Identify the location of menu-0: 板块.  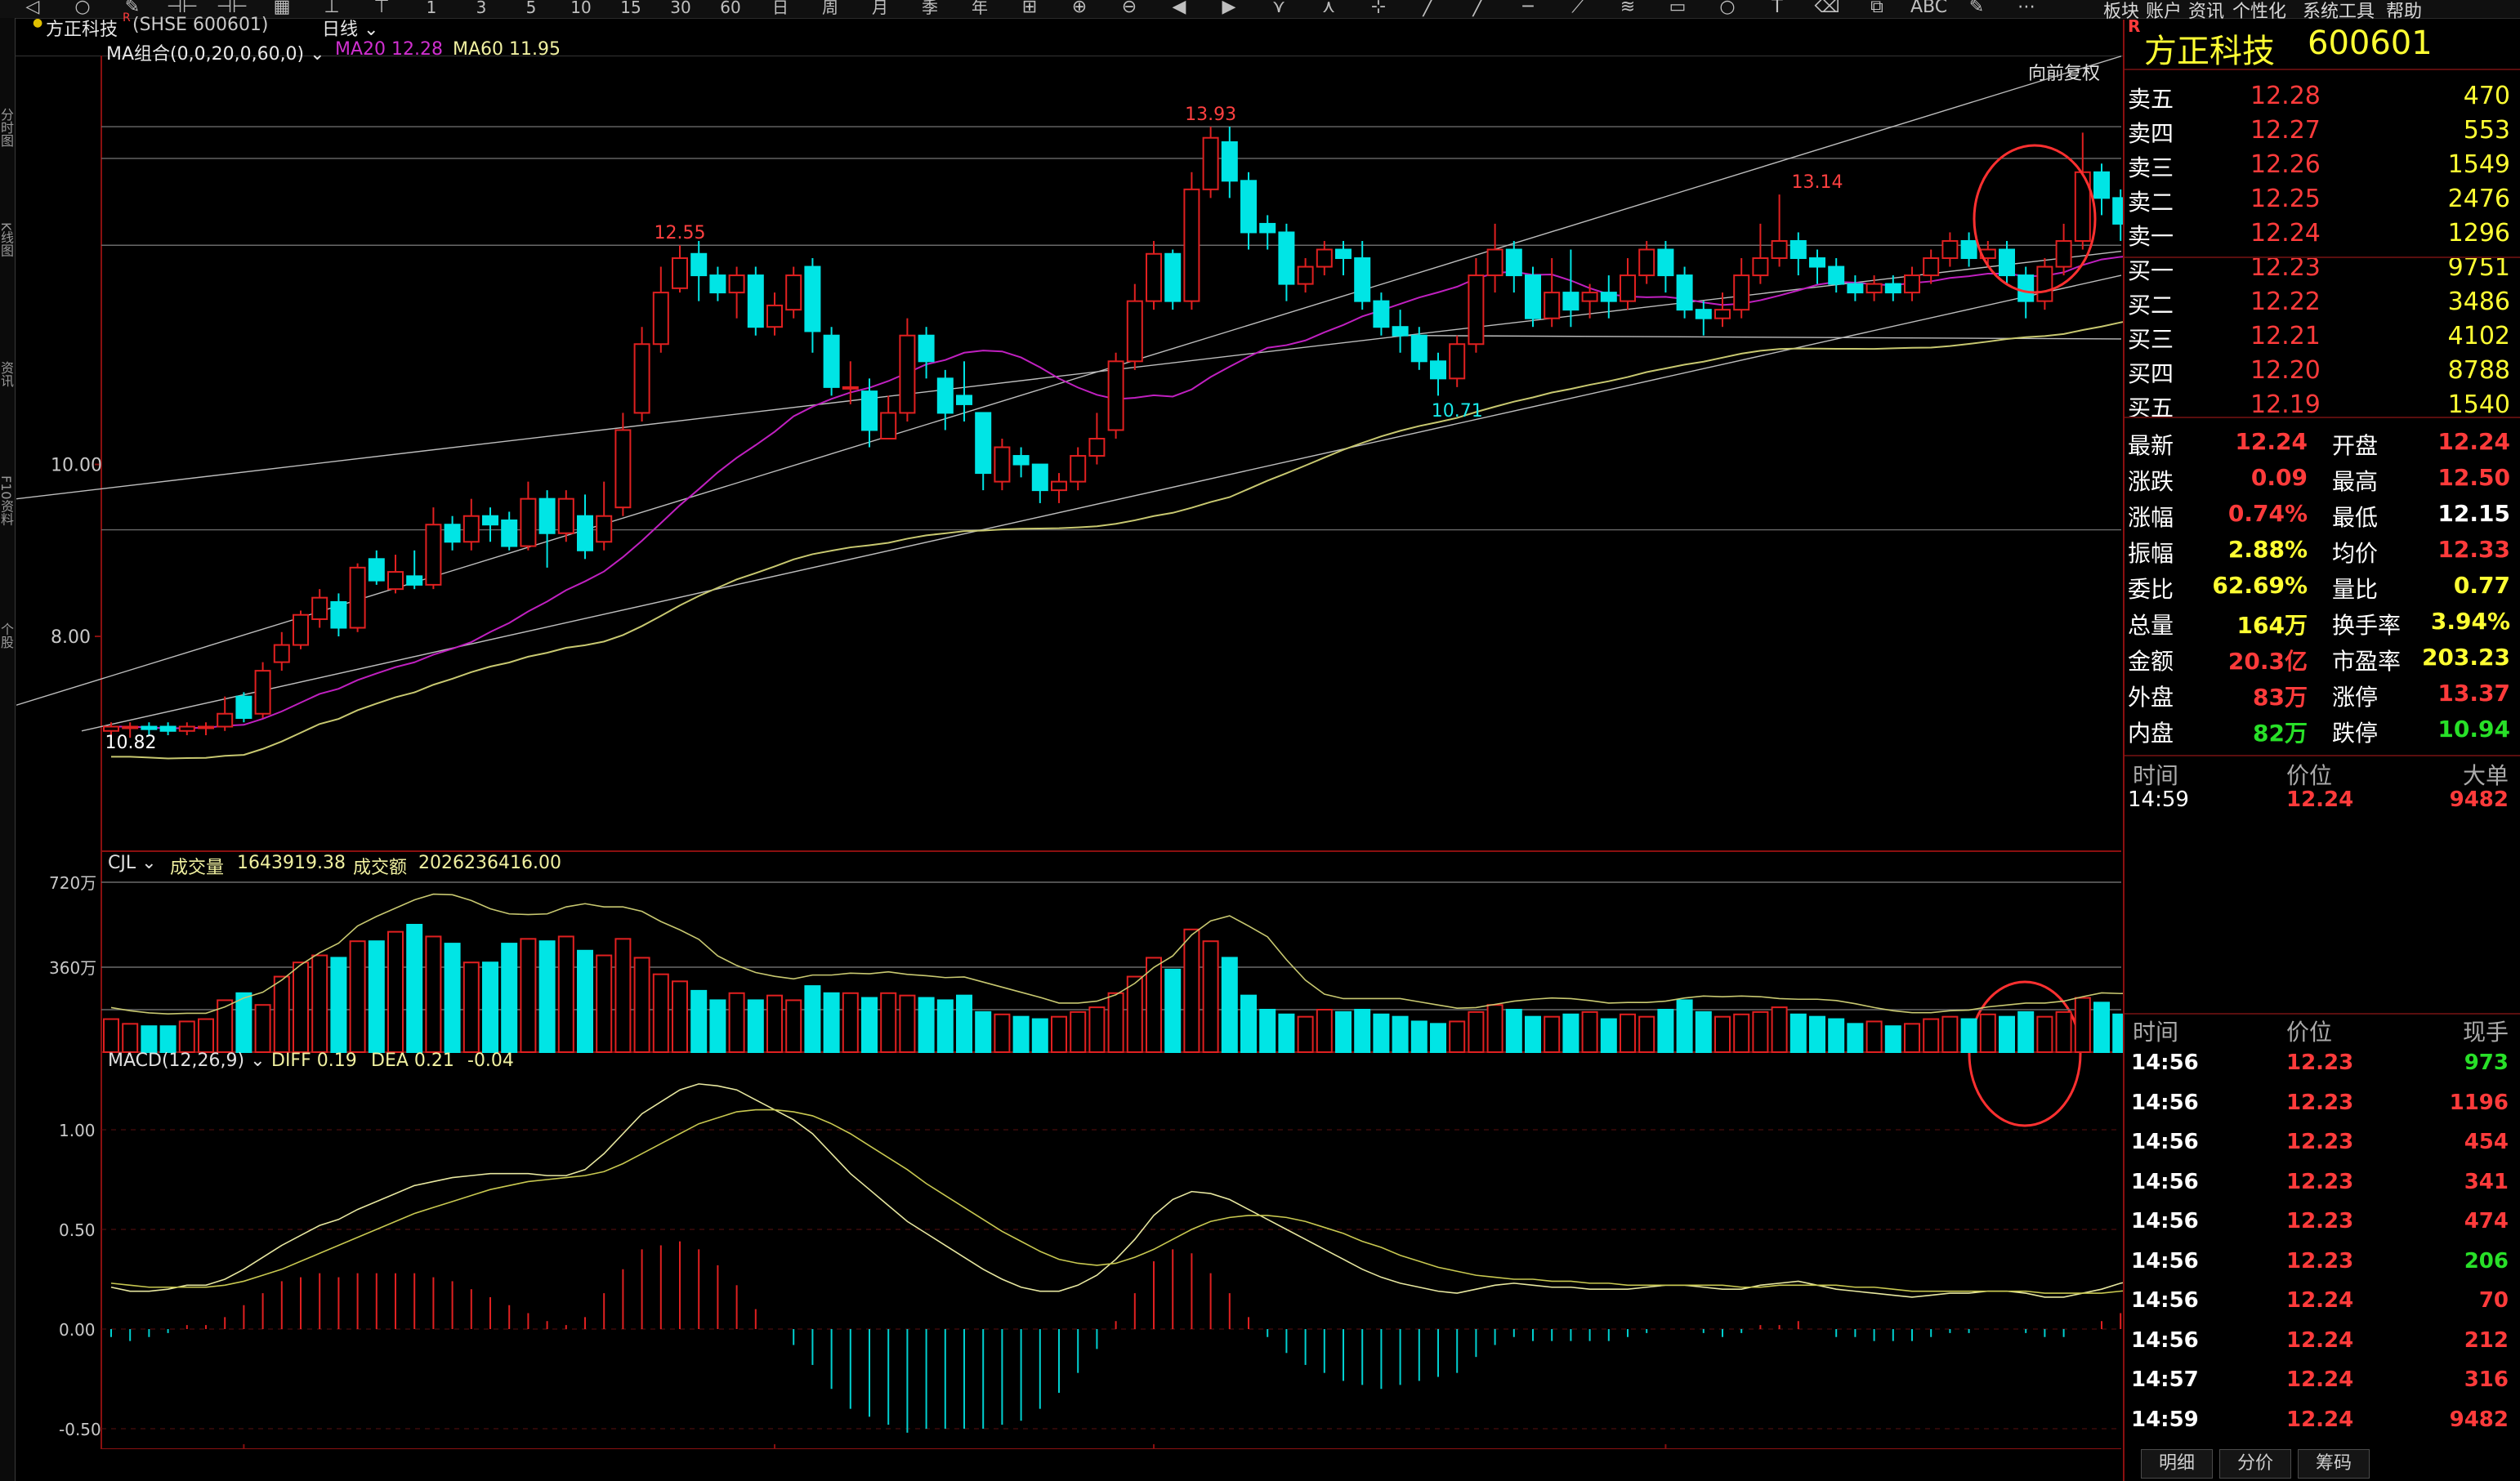
(2121, 12).